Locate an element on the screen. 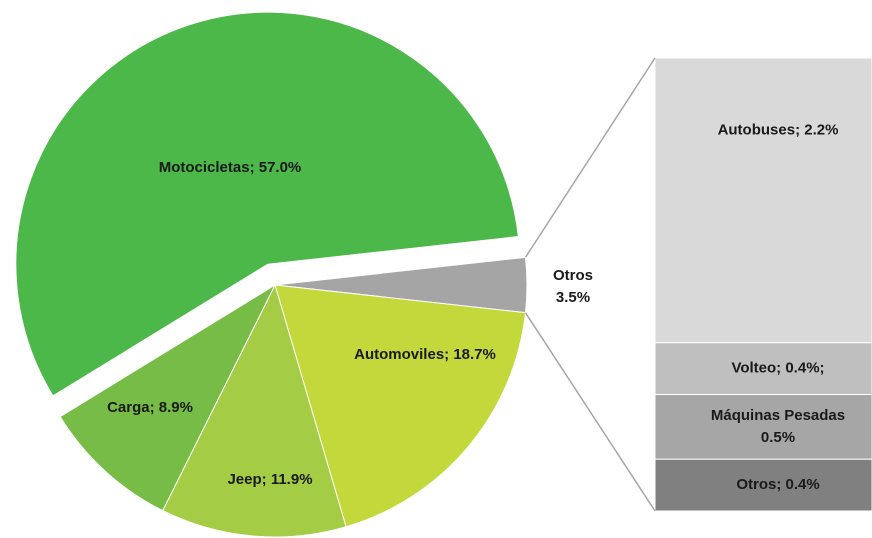 The width and height of the screenshot is (872, 538). breakdown-label: Otros; 0.4% is located at coordinates (777, 484).